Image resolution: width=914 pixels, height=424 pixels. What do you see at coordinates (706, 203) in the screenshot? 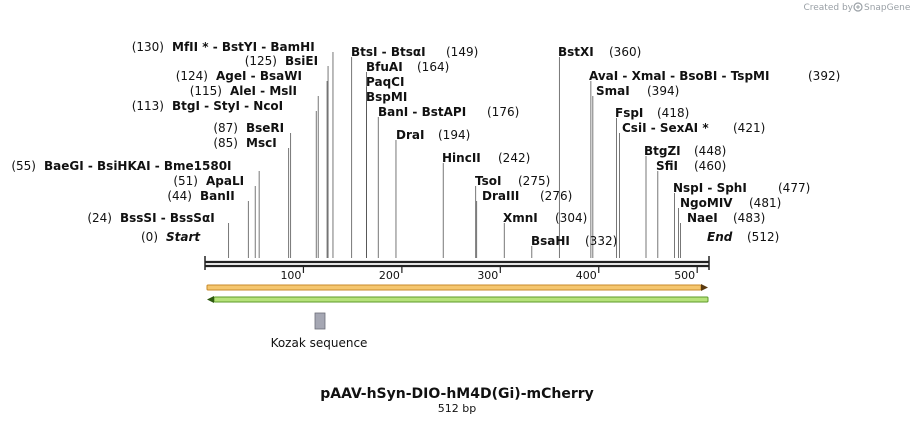
I see `enzyme-name: NgoMIV` at bounding box center [706, 203].